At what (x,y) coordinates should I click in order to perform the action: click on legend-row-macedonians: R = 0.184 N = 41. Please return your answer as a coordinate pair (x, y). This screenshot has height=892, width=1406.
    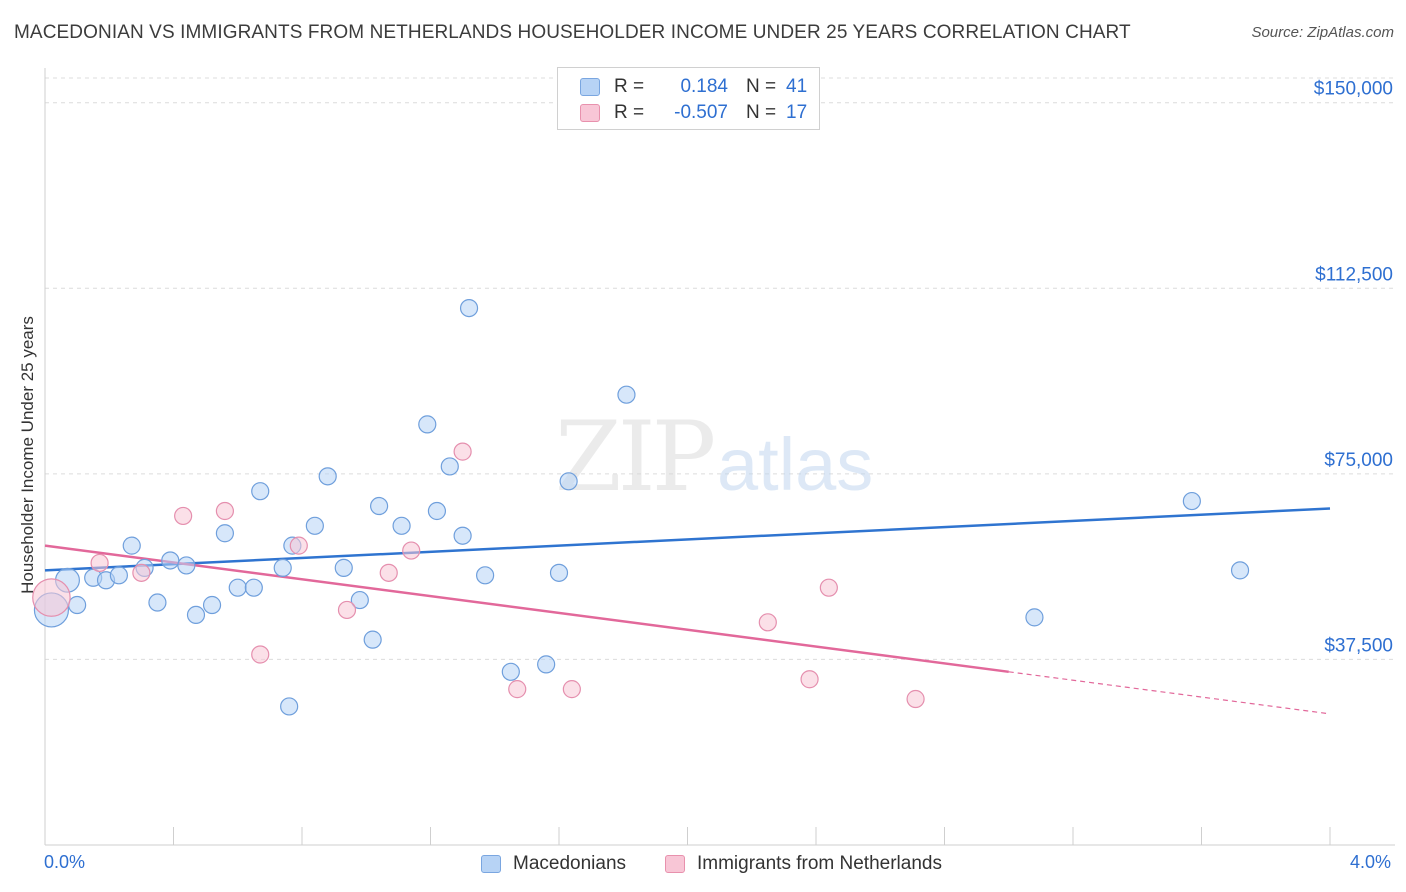
    Looking at the image, I should click on (693, 87).